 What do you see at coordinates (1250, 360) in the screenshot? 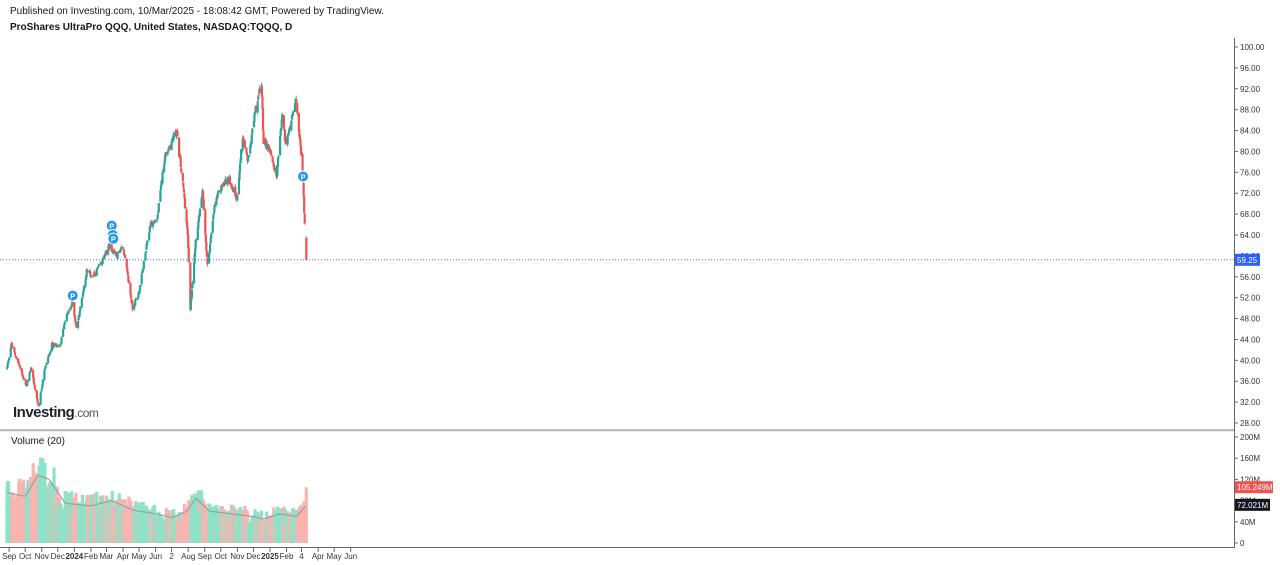
I see `price-tick-label: 40.00` at bounding box center [1250, 360].